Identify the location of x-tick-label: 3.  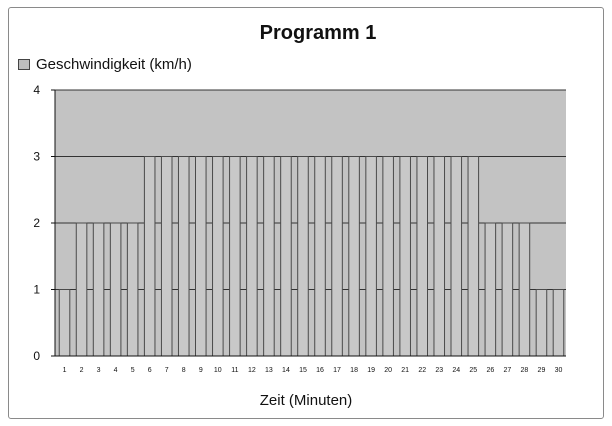
(99, 370).